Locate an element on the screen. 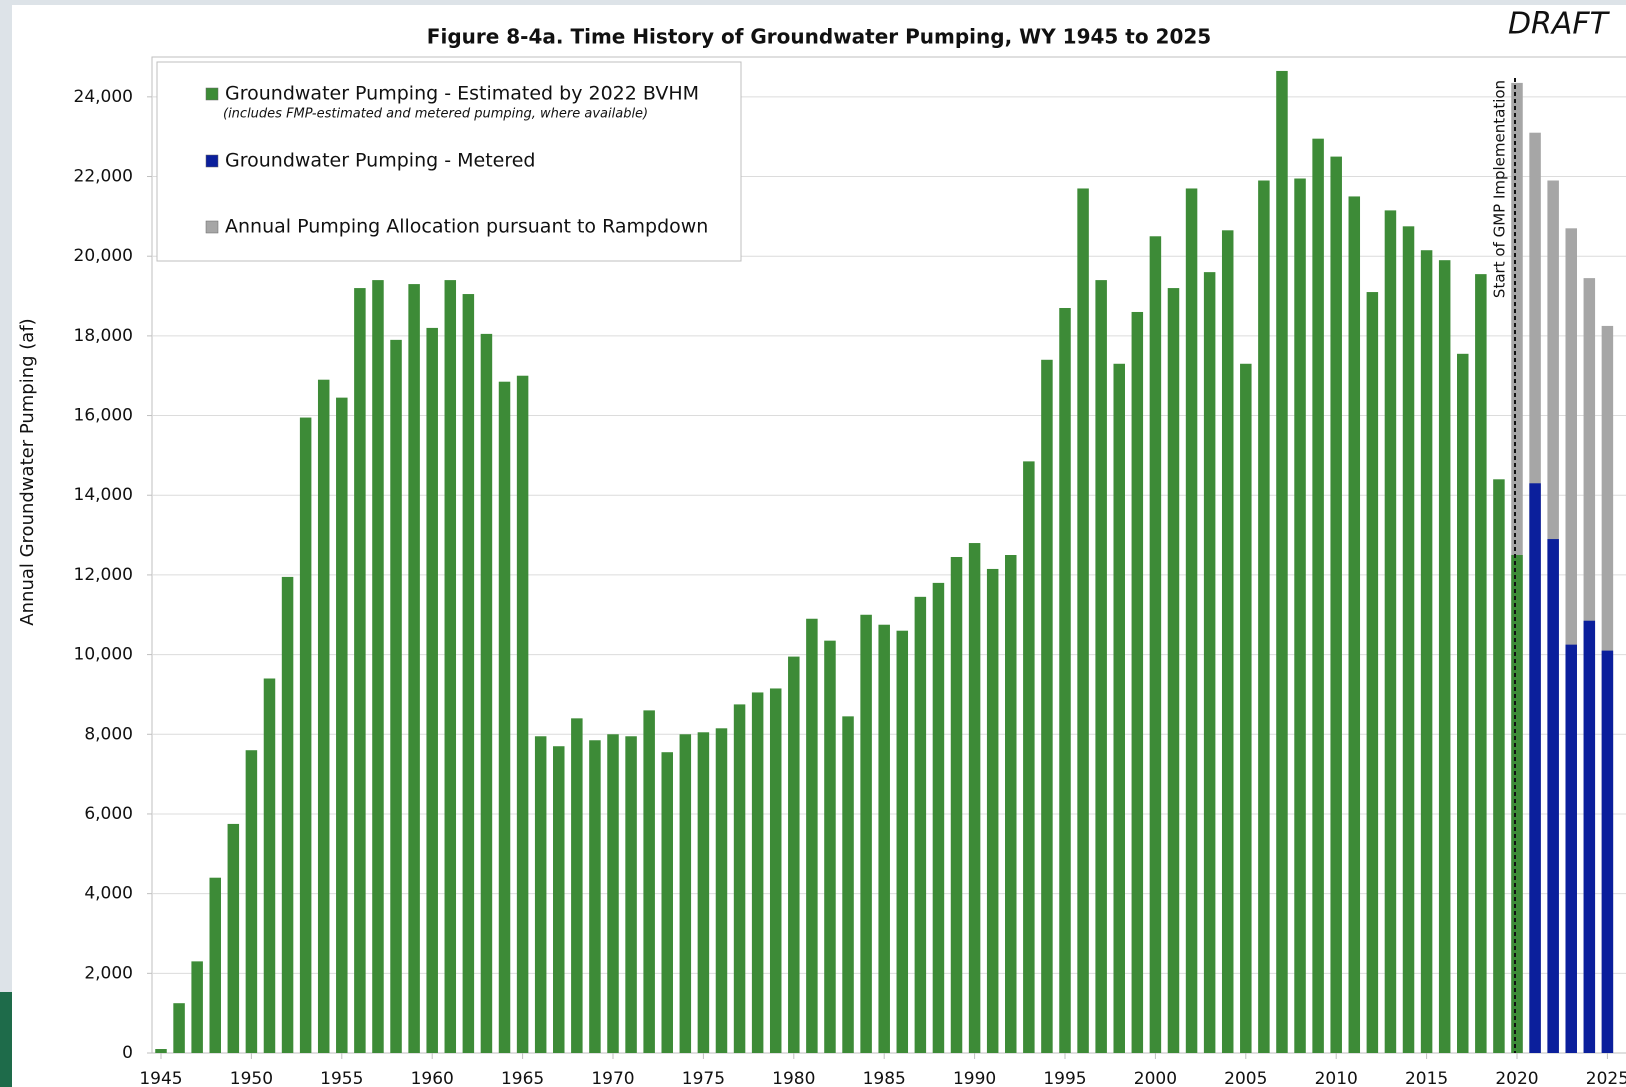 The width and height of the screenshot is (1626, 1087). legend-box is located at coordinates (449, 161).